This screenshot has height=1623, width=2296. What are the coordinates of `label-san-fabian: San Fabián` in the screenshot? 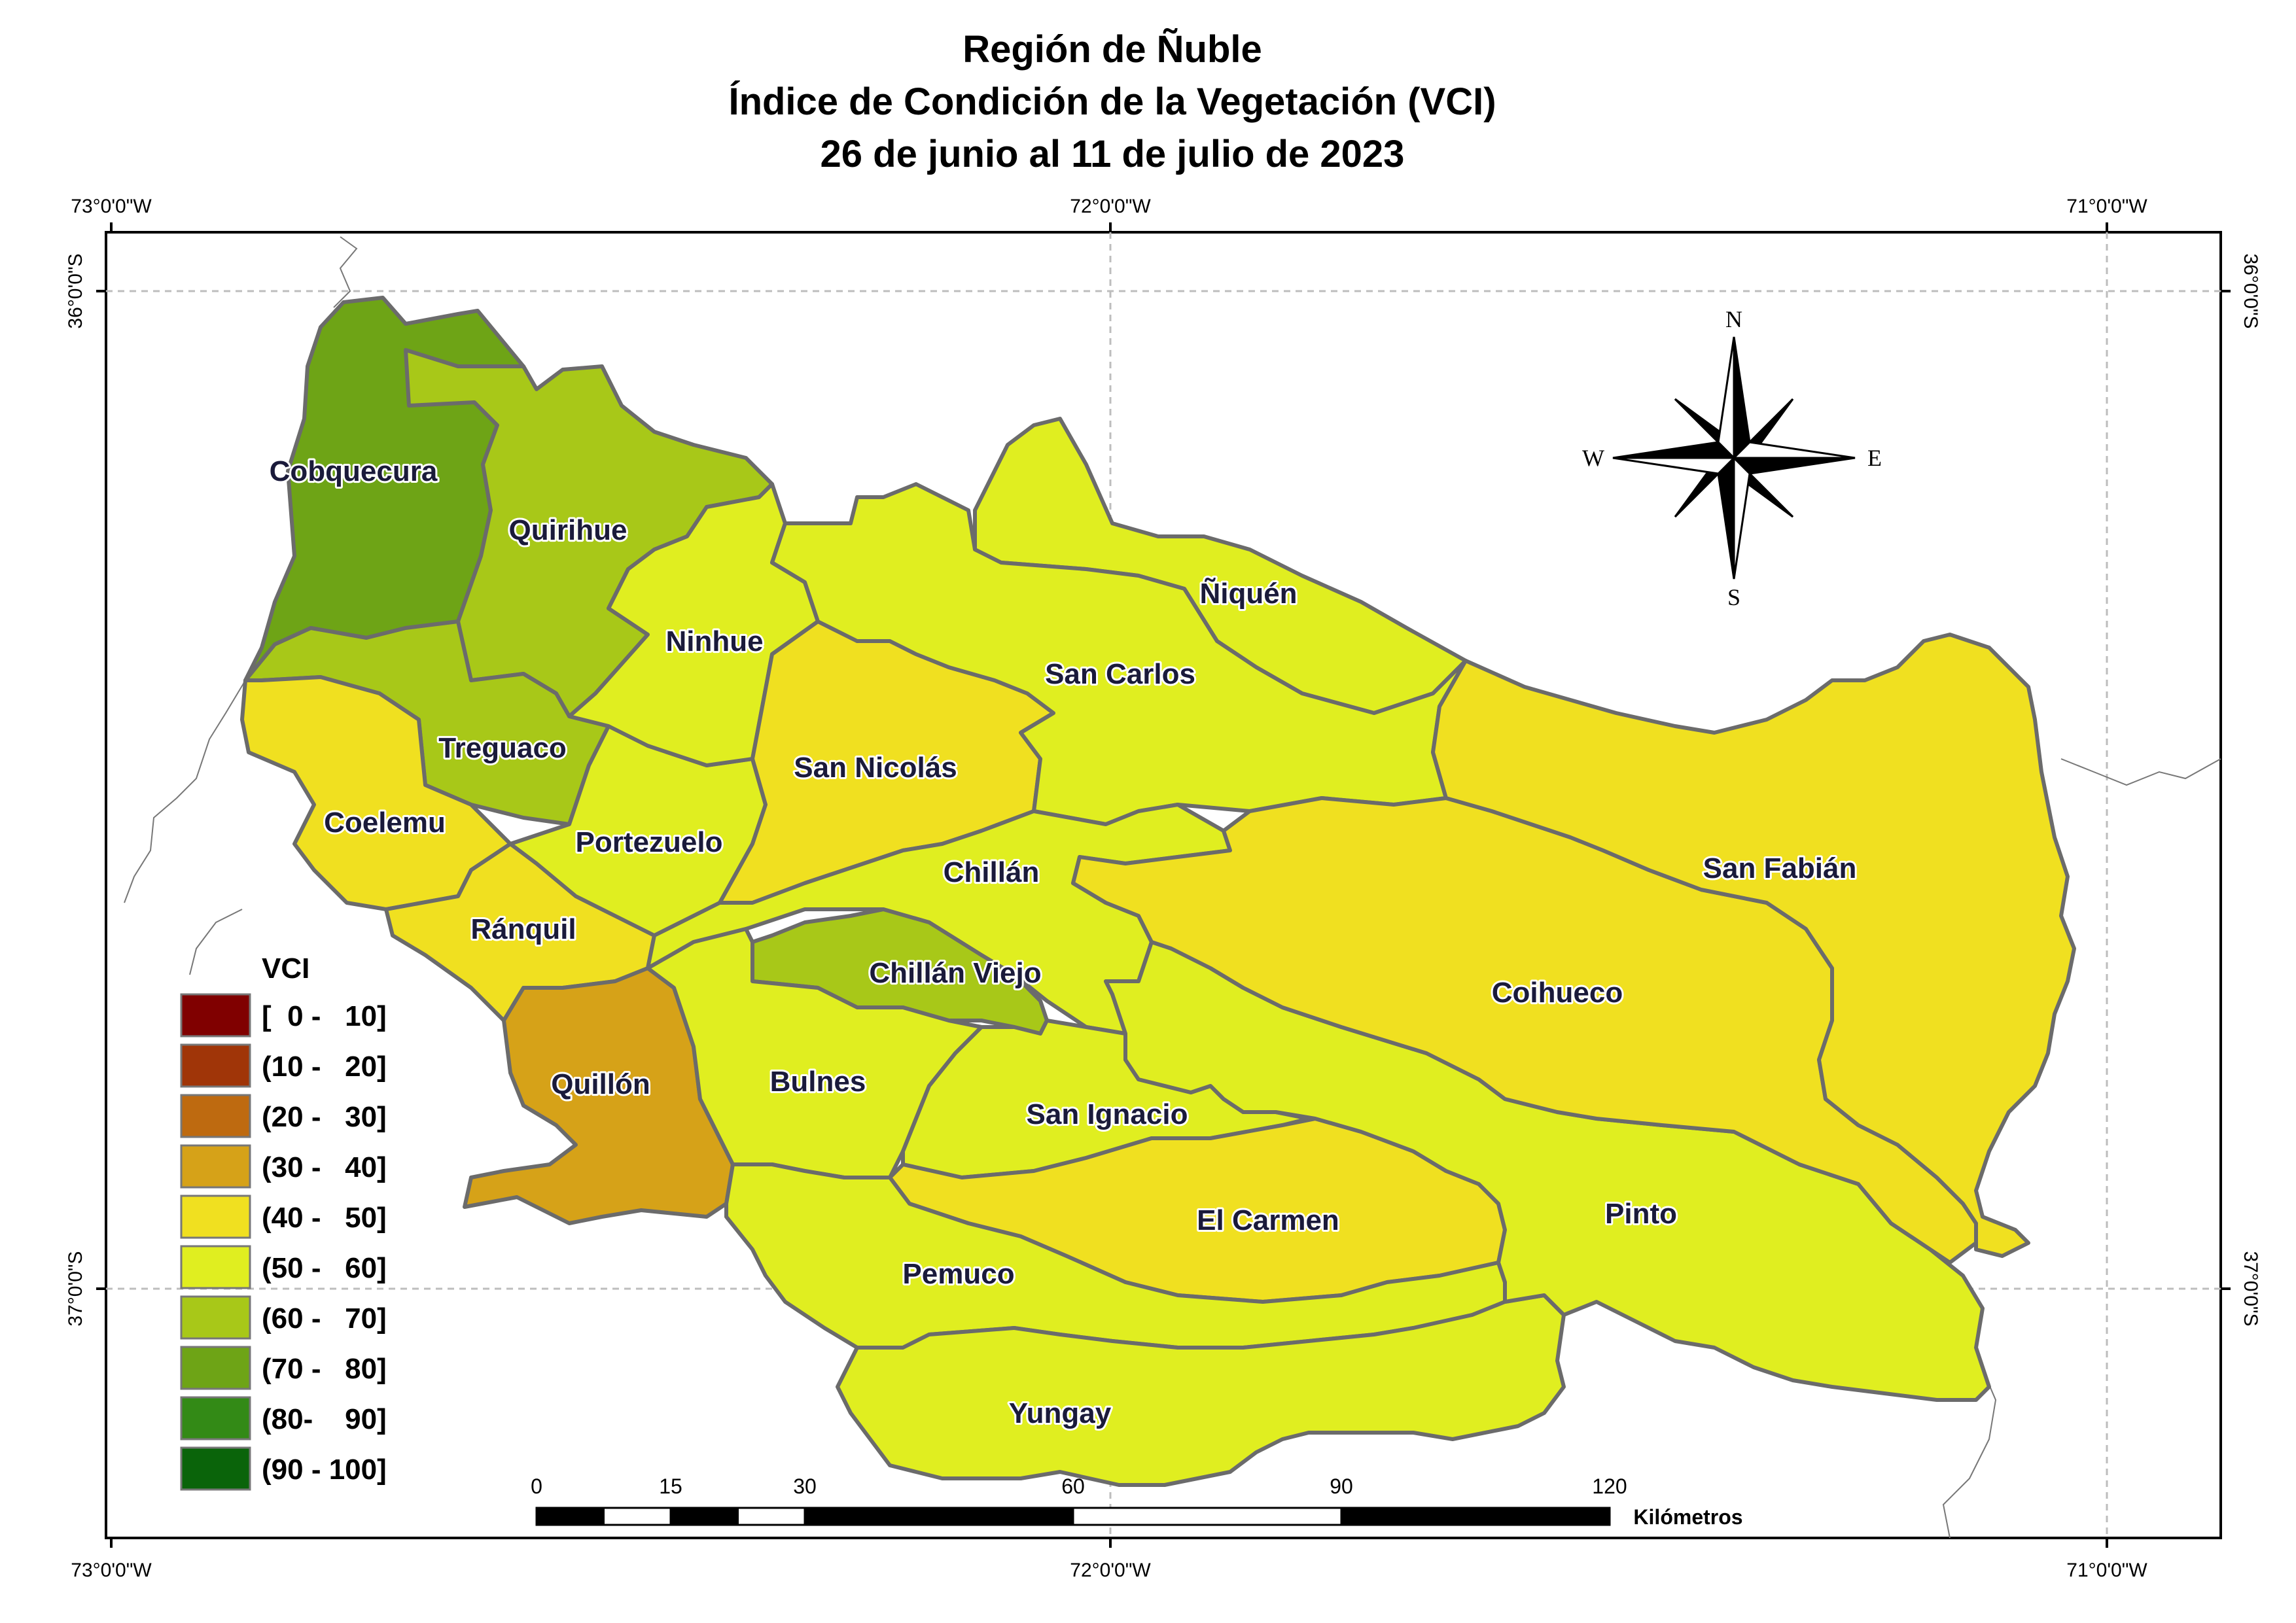 It's located at (1780, 868).